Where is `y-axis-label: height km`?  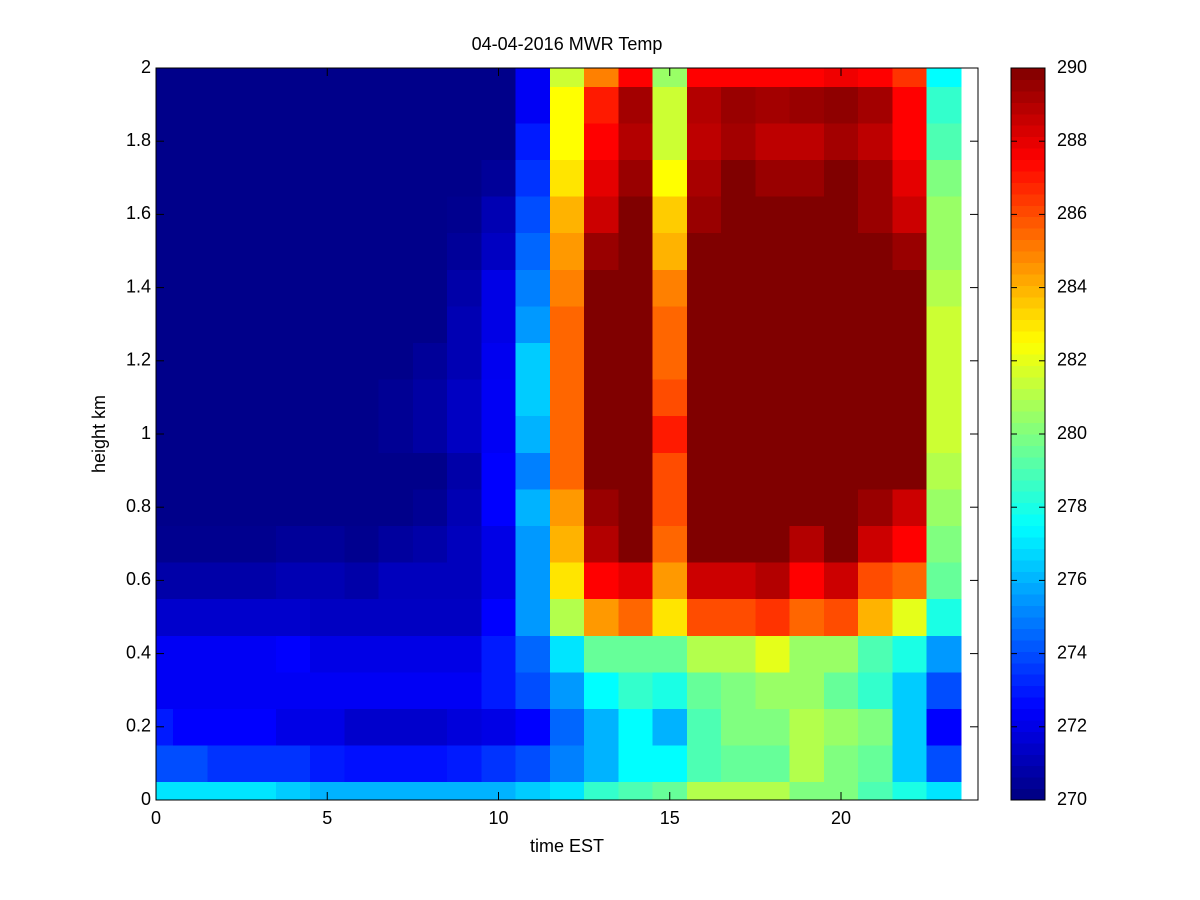 y-axis-label: height km is located at coordinates (99, 434).